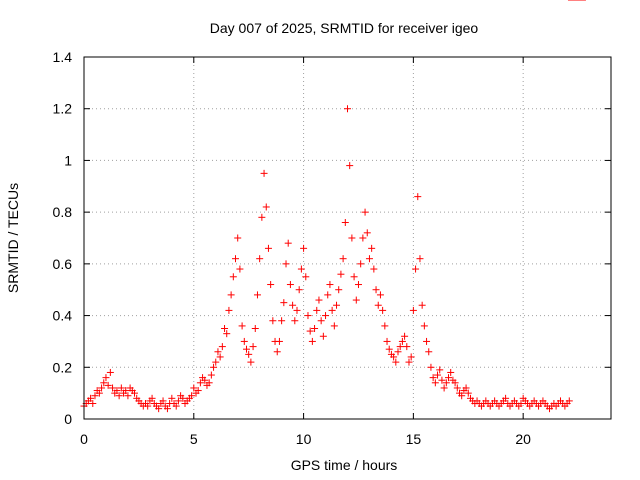  Describe the element at coordinates (194, 439) in the screenshot. I see `x-tick-label: 5` at that location.